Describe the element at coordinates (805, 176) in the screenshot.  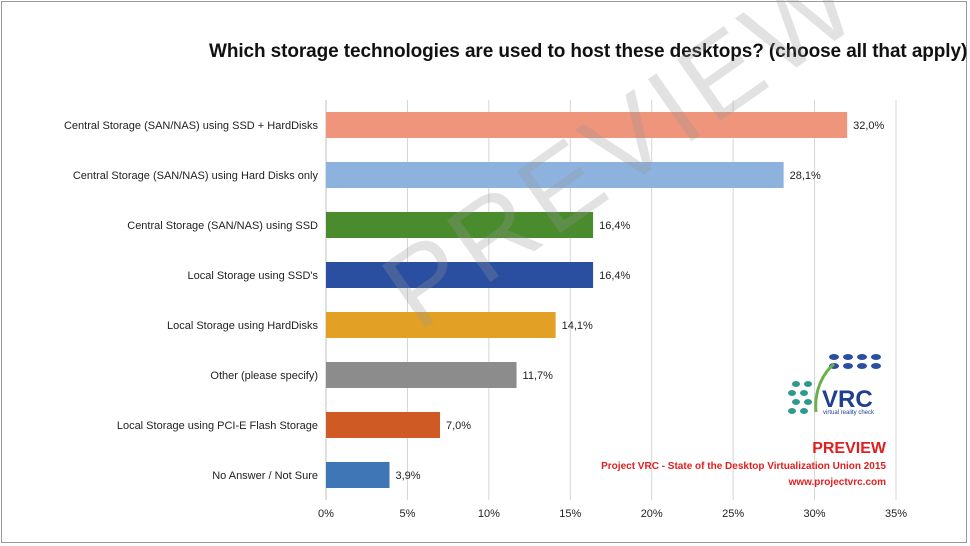
I see `value-label: 28,1%` at that location.